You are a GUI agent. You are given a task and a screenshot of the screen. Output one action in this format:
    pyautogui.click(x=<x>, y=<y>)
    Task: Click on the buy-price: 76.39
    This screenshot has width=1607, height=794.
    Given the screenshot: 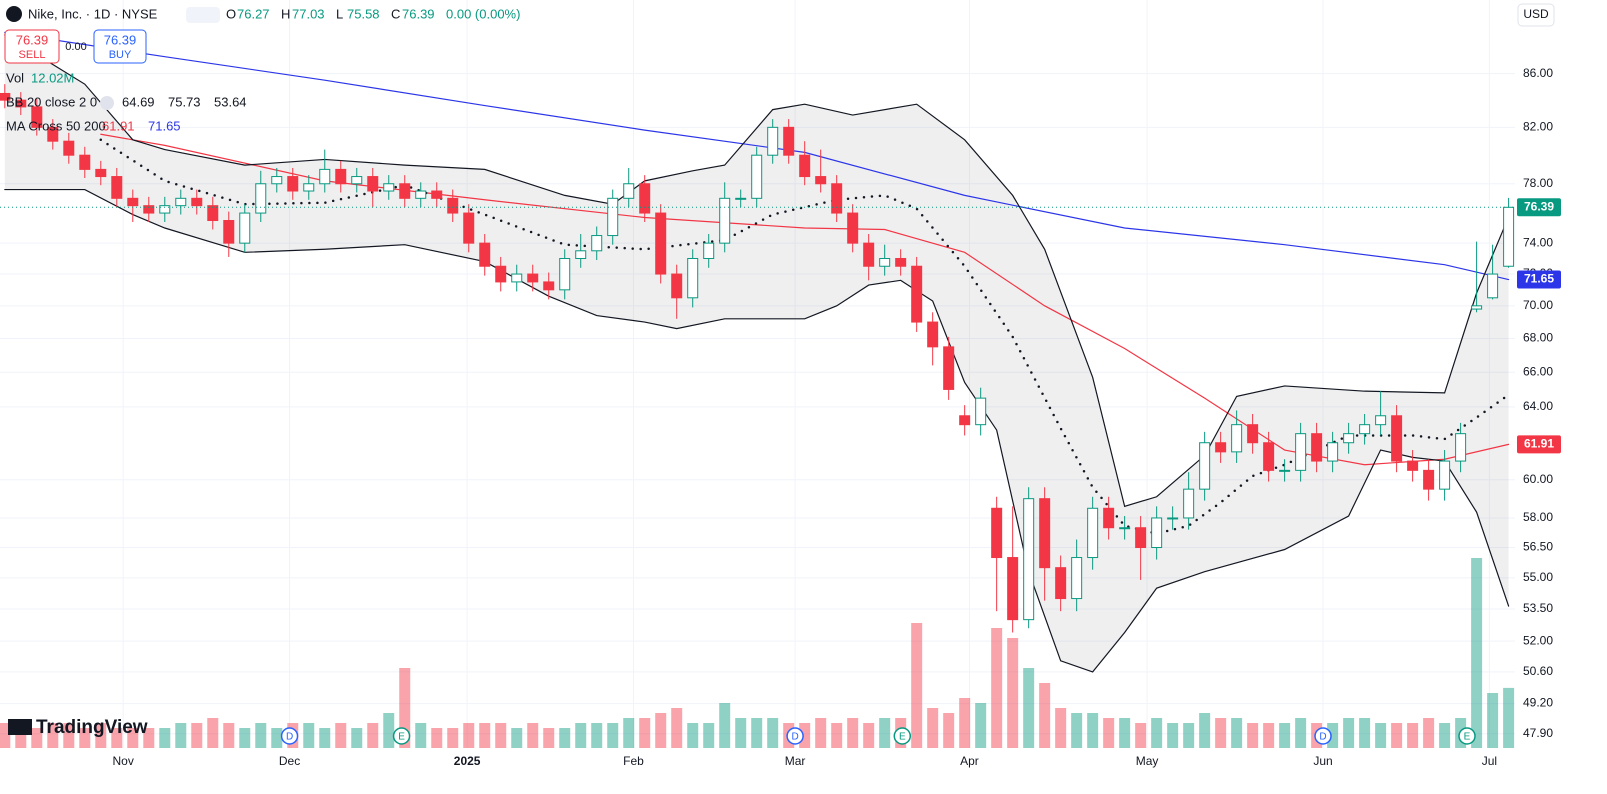 What is the action you would take?
    pyautogui.click(x=120, y=39)
    